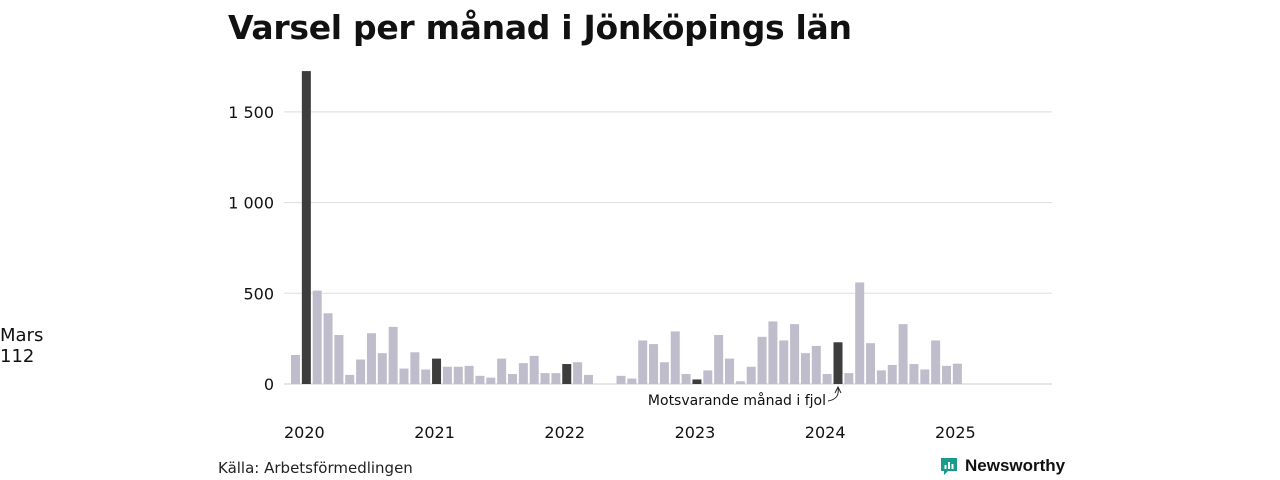 The height and width of the screenshot is (480, 1280). Describe the element at coordinates (251, 203) in the screenshot. I see `y-tick-label: 1 000` at that location.